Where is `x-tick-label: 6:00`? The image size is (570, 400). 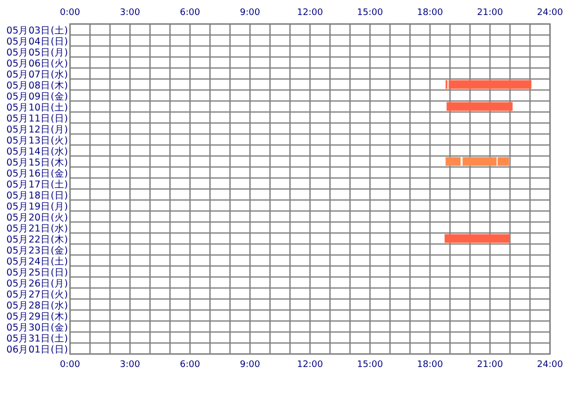
x-tick-label: 6:00 is located at coordinates (190, 365).